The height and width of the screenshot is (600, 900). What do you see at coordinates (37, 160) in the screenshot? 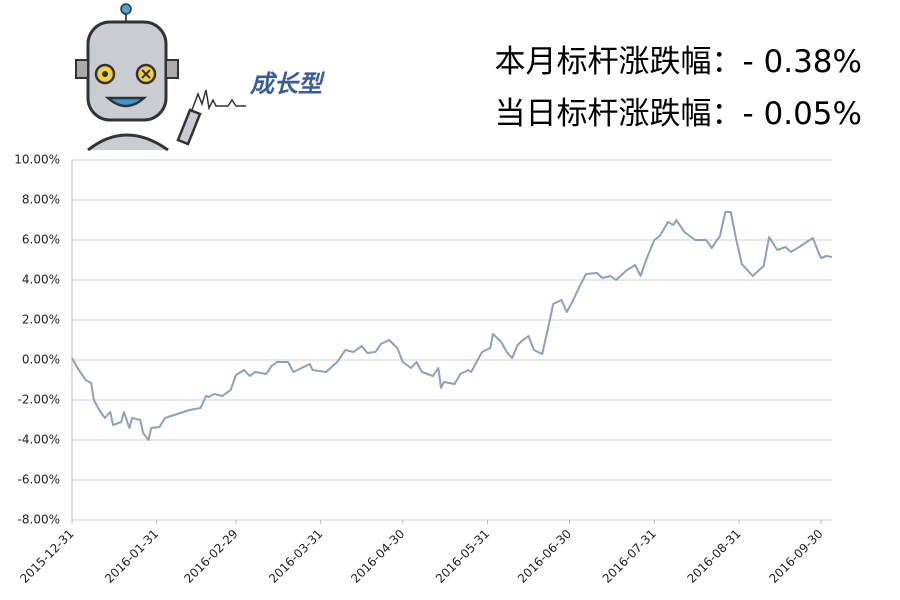
I see `y-tick-label: 10.00%` at bounding box center [37, 160].